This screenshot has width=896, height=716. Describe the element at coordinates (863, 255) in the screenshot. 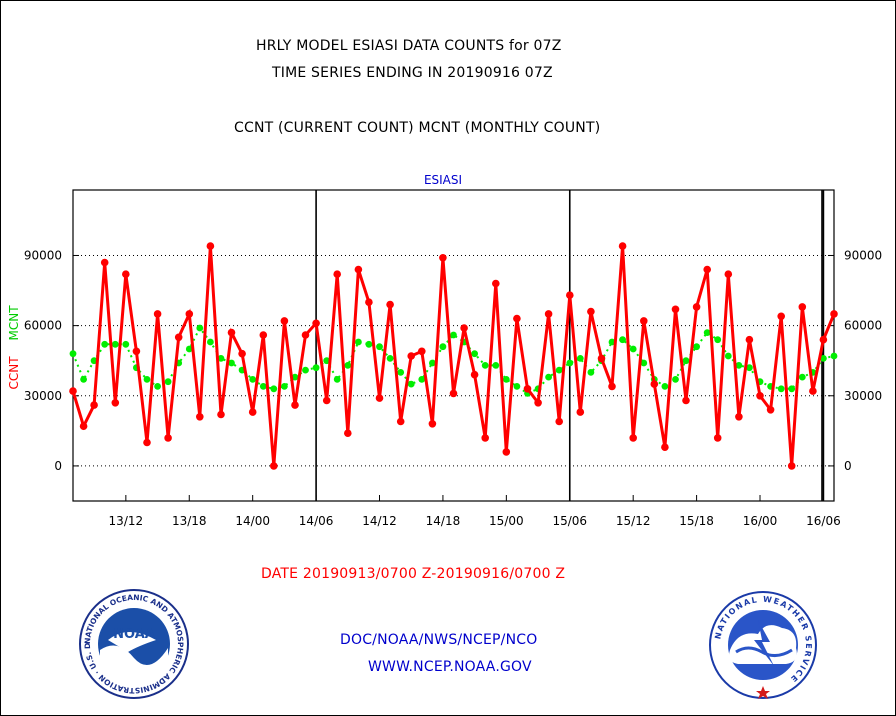

I see `y-tick-label-right: 90000` at that location.